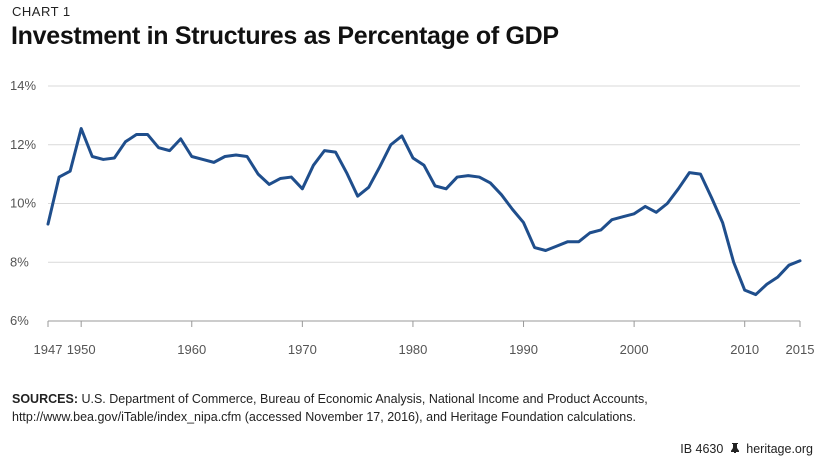  I want to click on x-tick-label: 2000, so click(634, 349).